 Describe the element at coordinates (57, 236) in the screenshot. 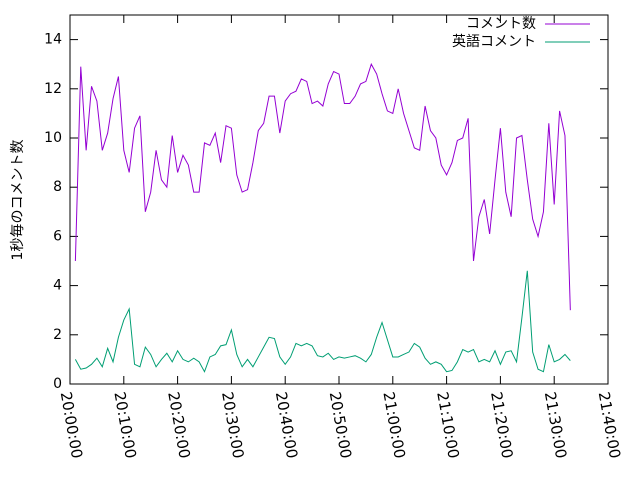

I see `y-tick-label: 6` at that location.